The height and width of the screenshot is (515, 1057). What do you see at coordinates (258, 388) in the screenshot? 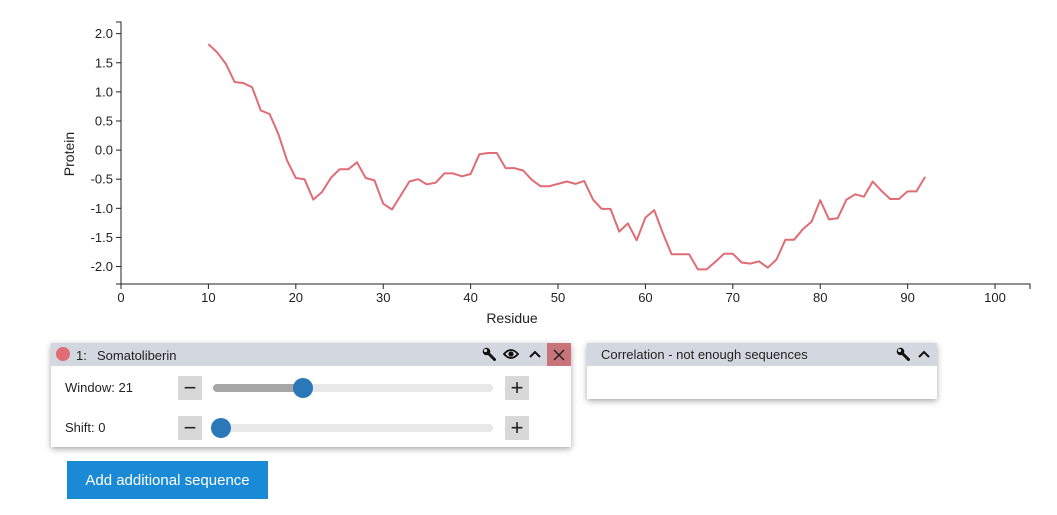
I see `window-slider-fill` at bounding box center [258, 388].